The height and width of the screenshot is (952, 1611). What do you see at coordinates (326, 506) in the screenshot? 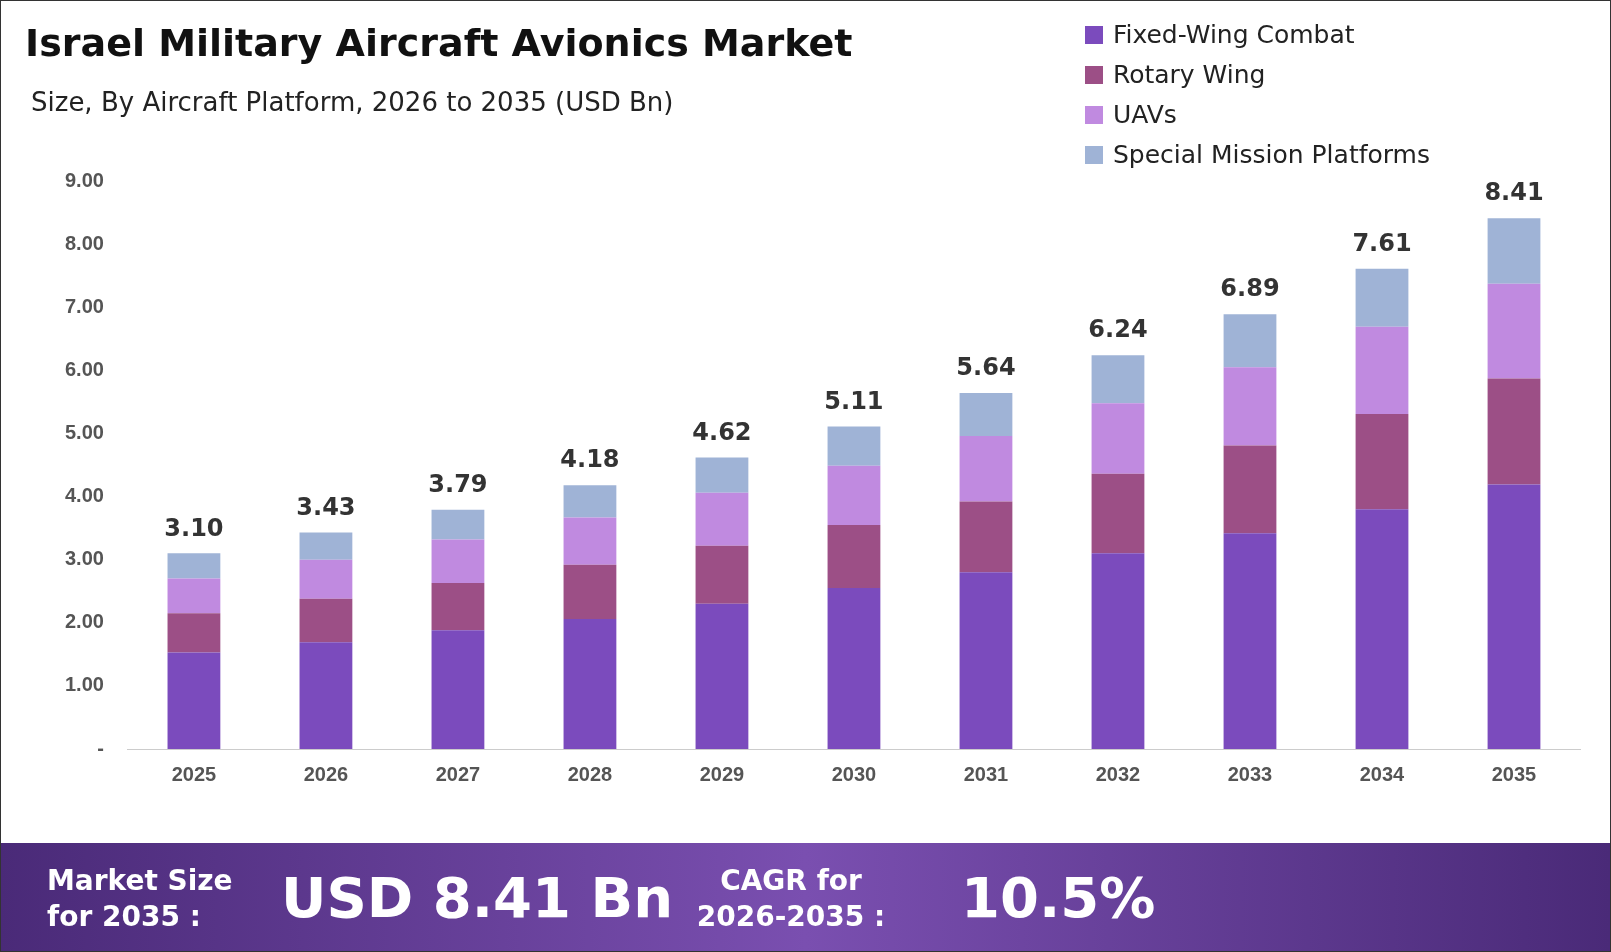
I see `total-label: 3.43` at bounding box center [326, 506].